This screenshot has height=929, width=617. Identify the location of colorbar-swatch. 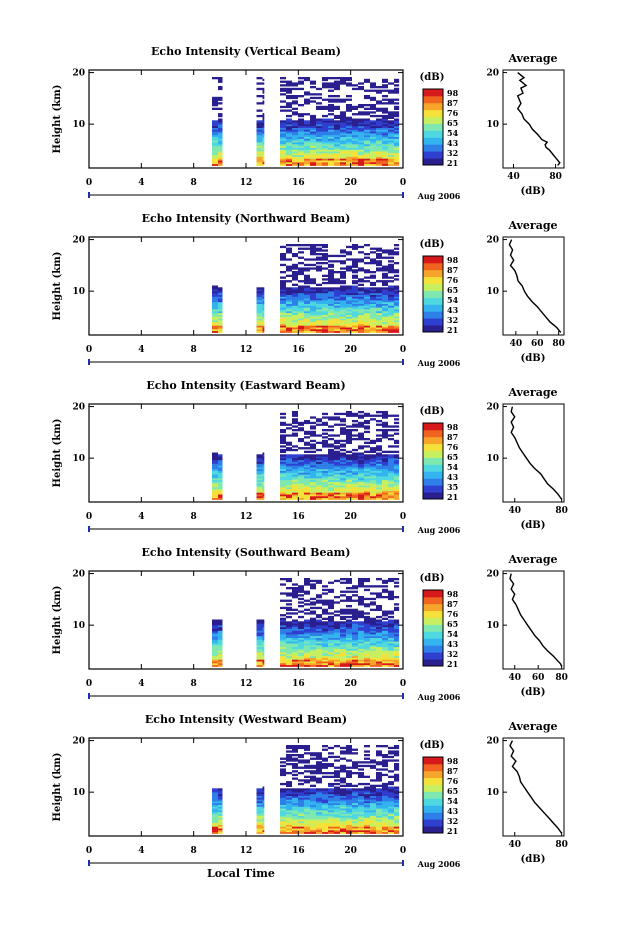
(433, 642).